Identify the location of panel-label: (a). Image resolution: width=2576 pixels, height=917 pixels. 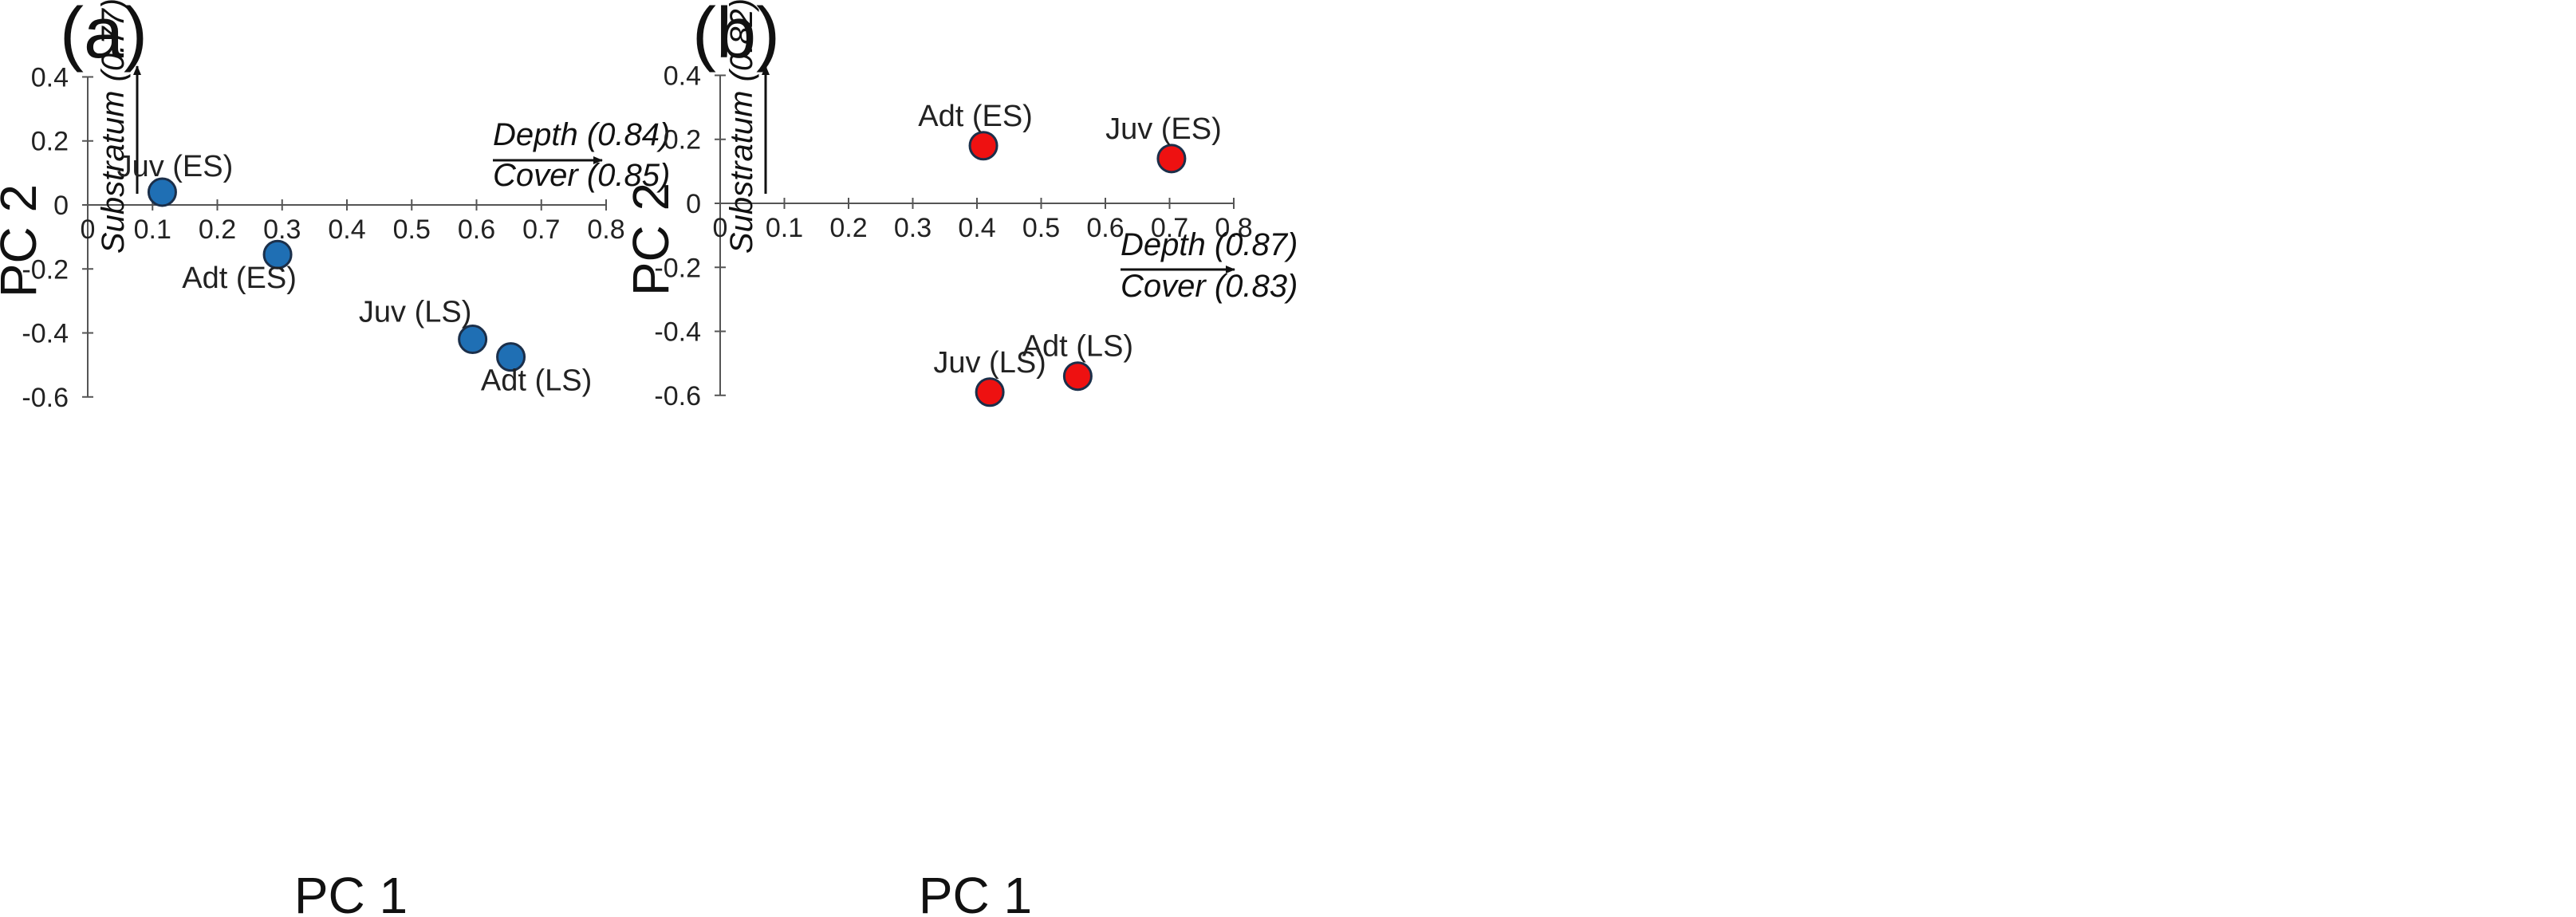
(104, 36).